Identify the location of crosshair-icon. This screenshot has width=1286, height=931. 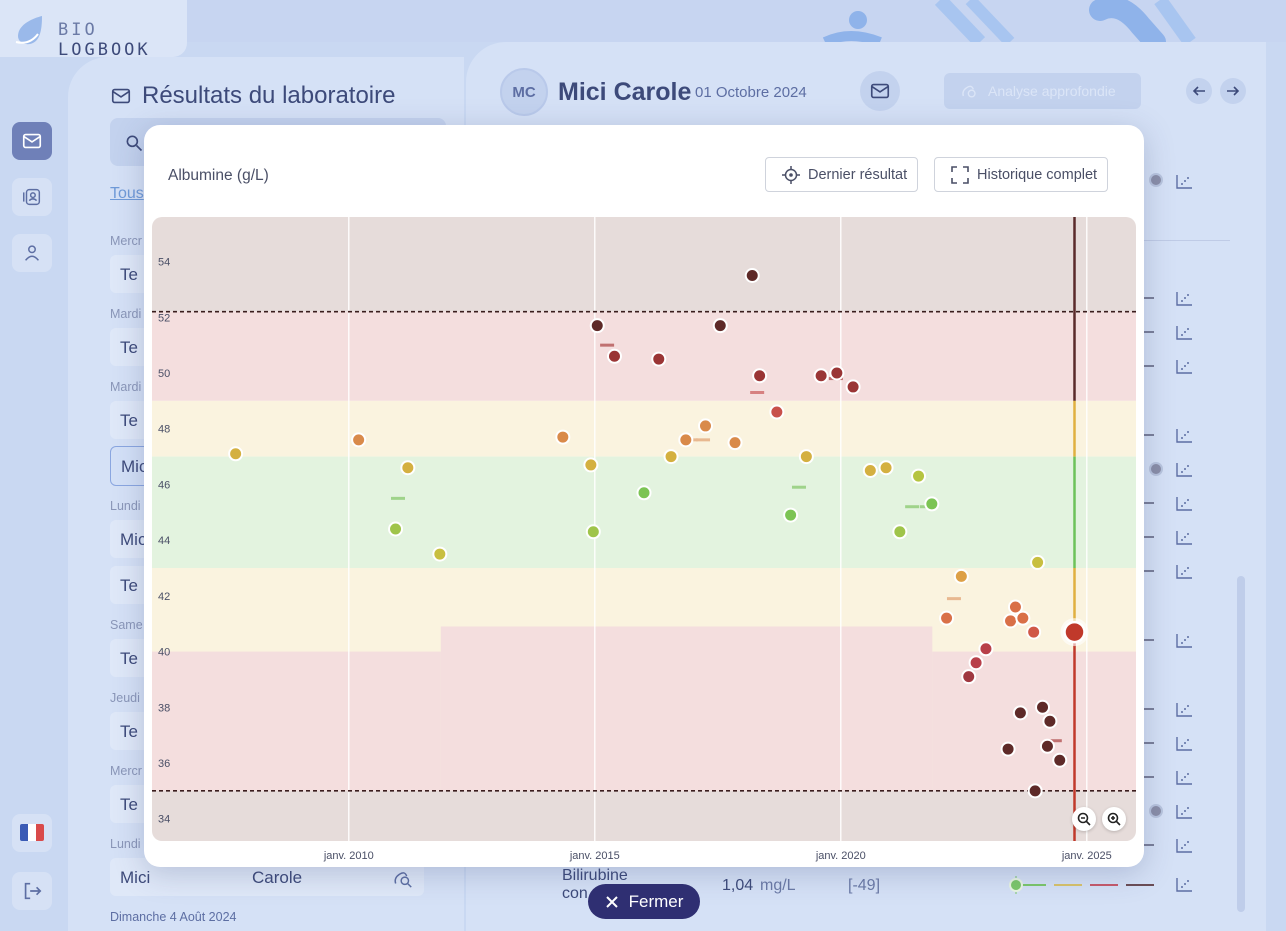
(791, 175).